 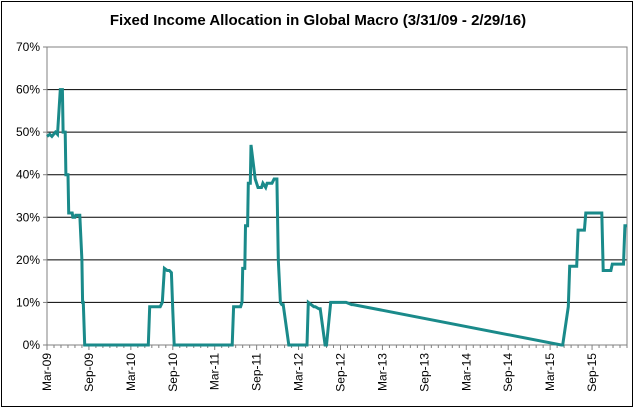 I want to click on y-tick-label: 0%, so click(x=32, y=345).